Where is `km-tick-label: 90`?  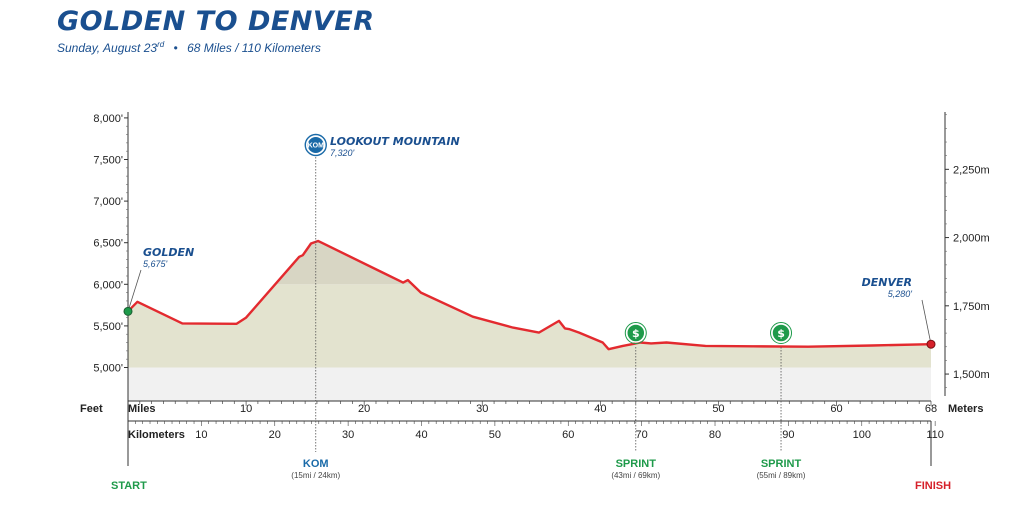 km-tick-label: 90 is located at coordinates (788, 435).